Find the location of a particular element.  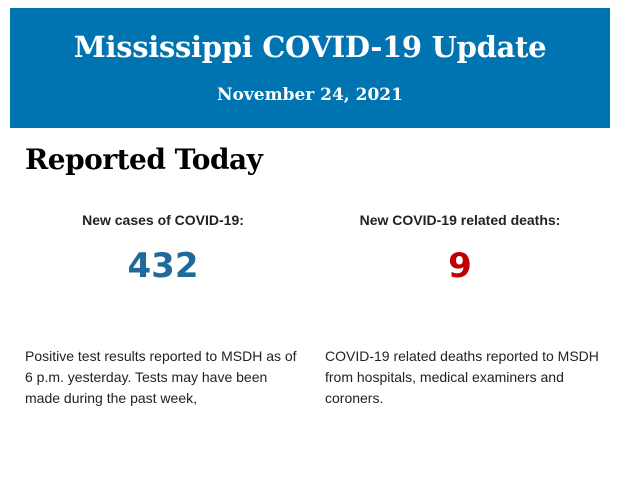

new-cases-value: 432 is located at coordinates (163, 266).